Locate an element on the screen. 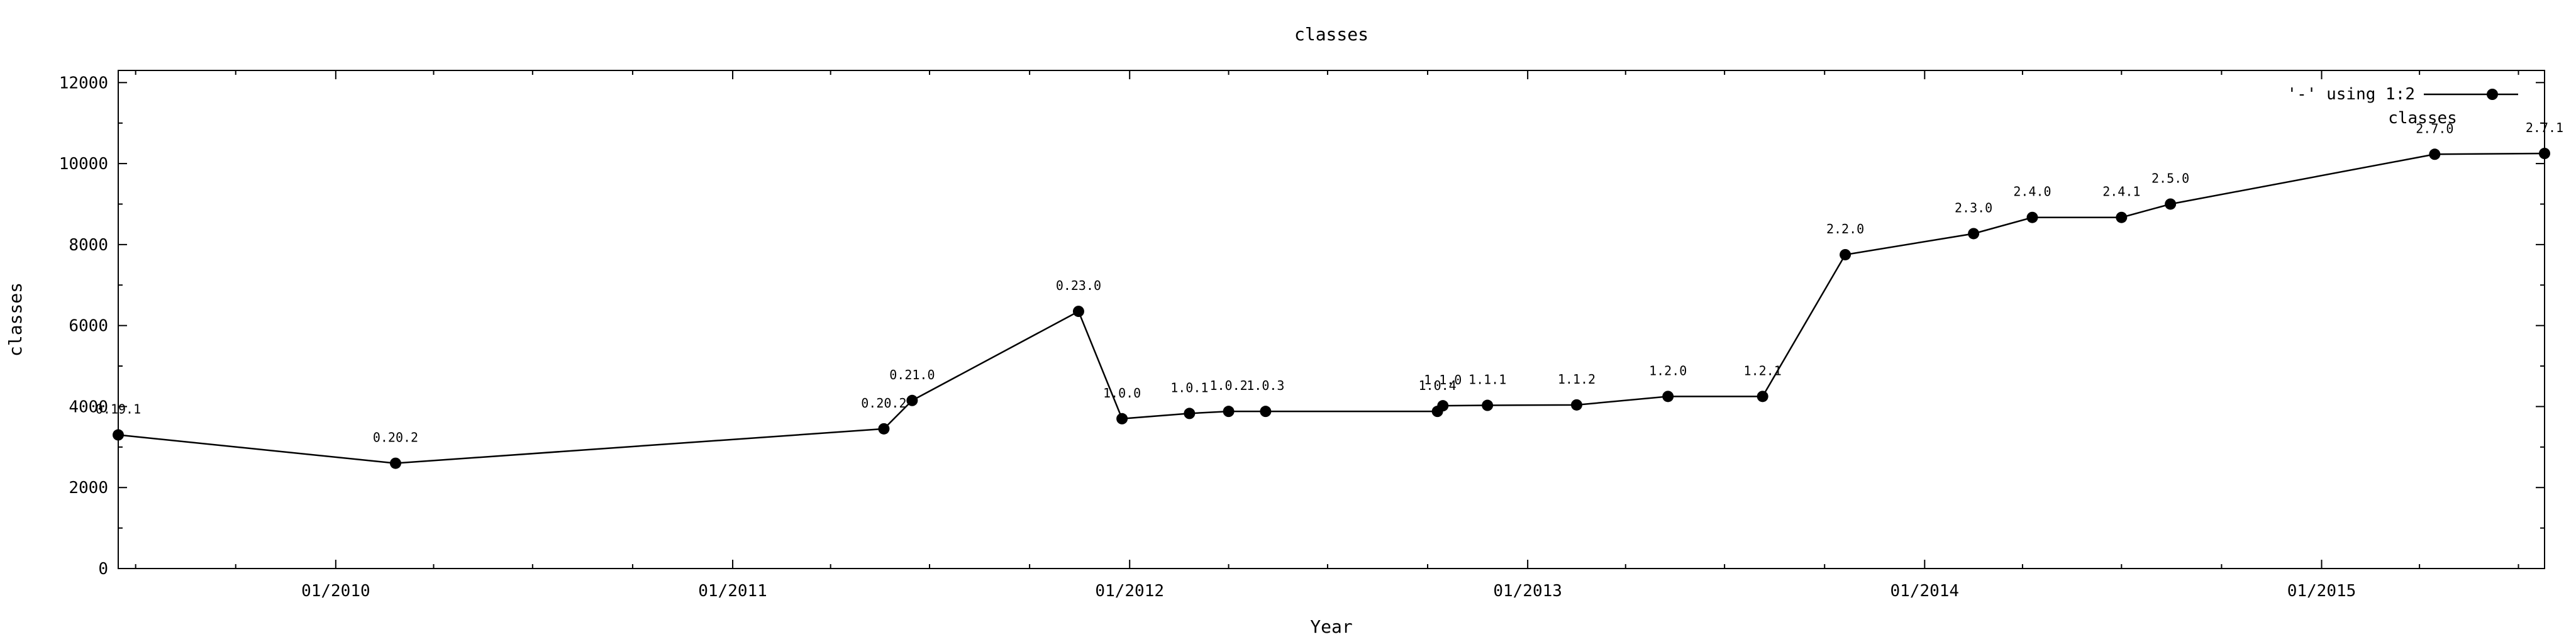 This screenshot has height=644, width=2576. x-tick-label: 01/2013 is located at coordinates (1527, 591).